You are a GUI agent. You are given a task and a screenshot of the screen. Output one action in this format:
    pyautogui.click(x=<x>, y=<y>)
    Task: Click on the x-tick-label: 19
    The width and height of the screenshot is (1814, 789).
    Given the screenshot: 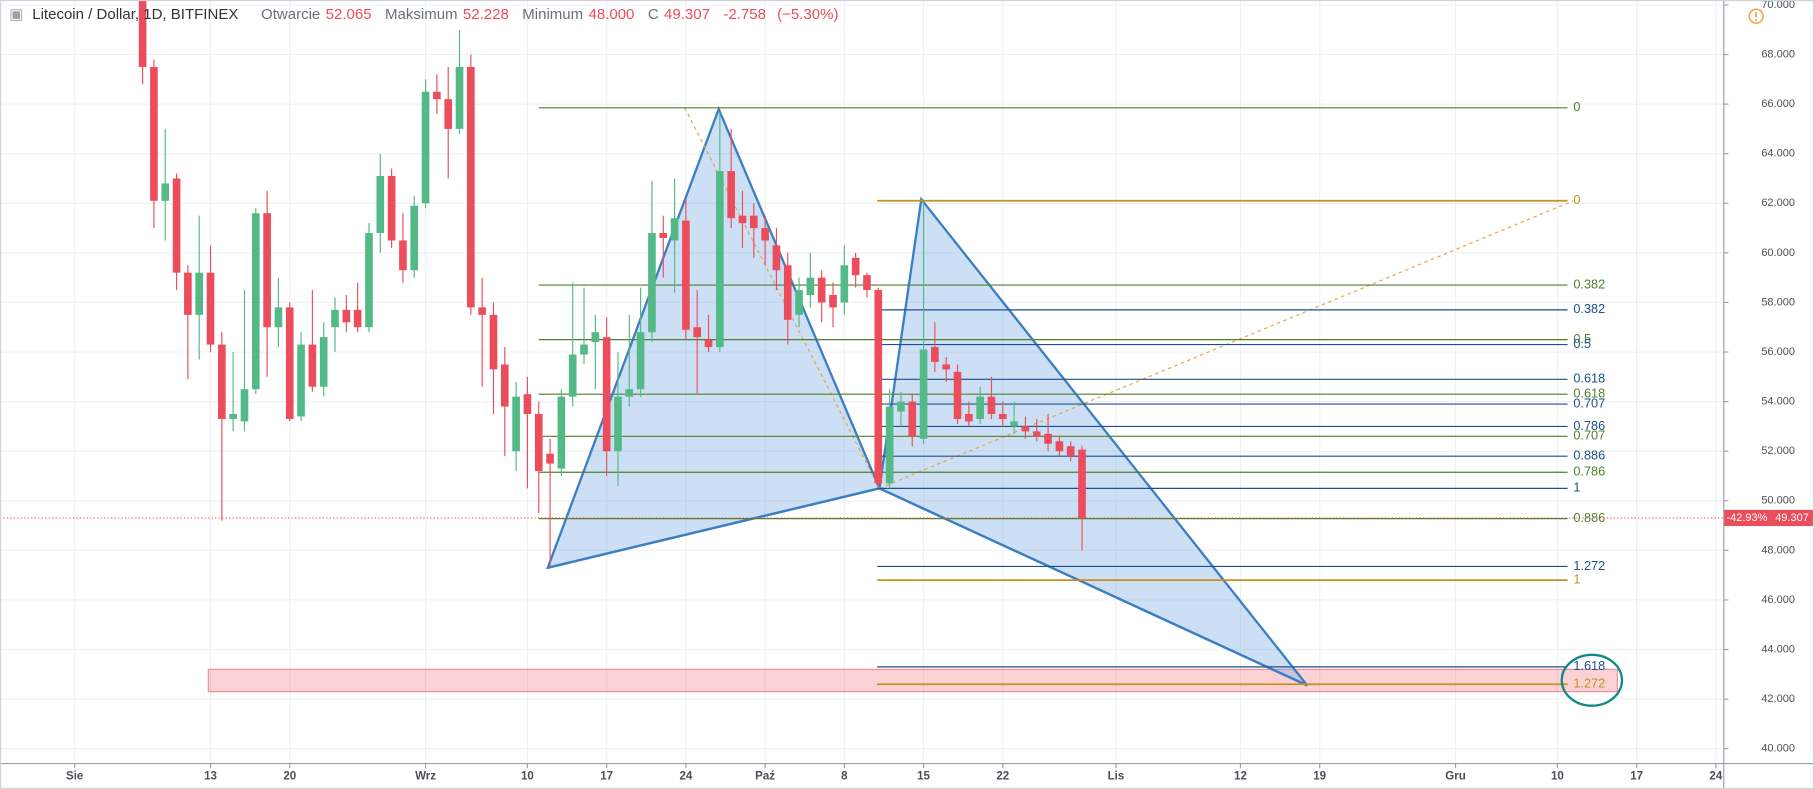 What is the action you would take?
    pyautogui.click(x=1319, y=776)
    